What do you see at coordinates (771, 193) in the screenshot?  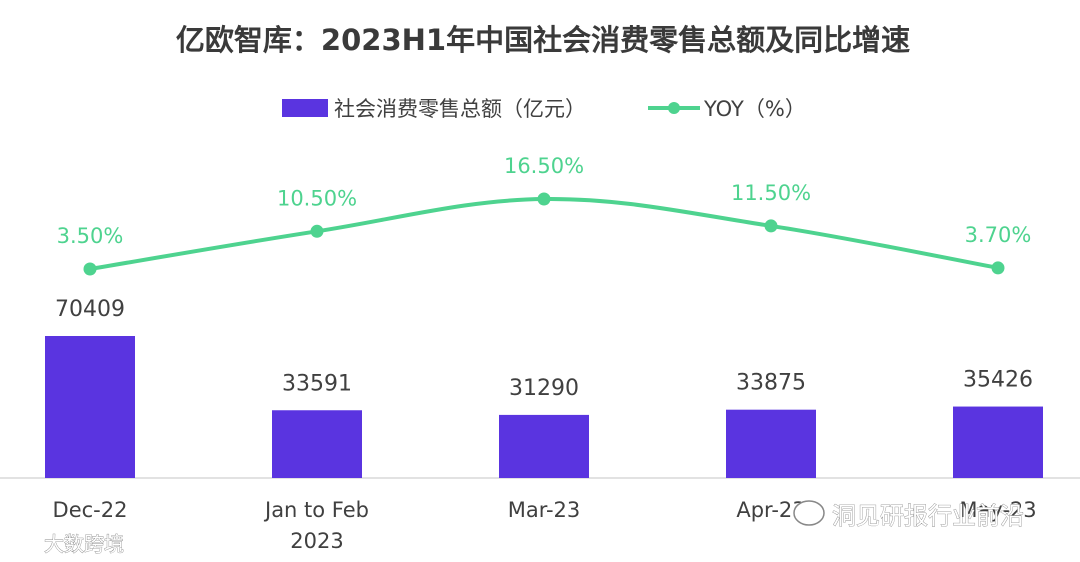 I see `yoy-value-label-3: 11.50%` at bounding box center [771, 193].